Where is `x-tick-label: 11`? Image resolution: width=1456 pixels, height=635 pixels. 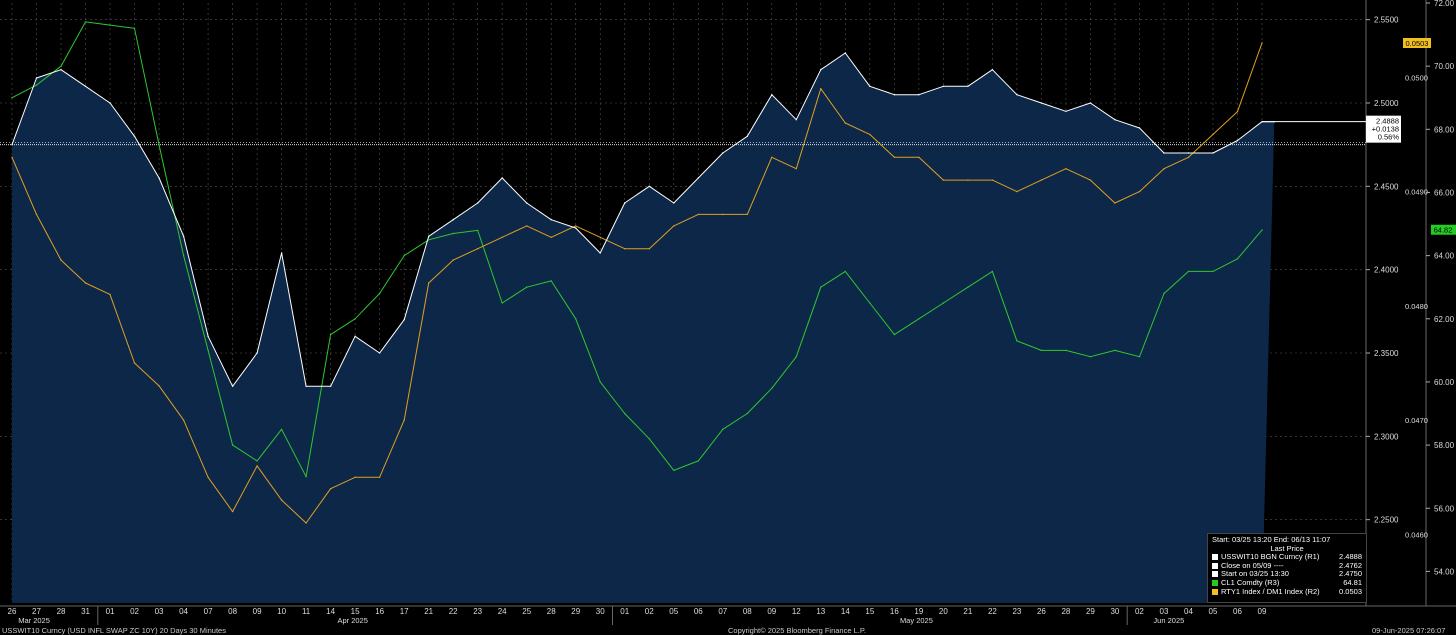
x-tick-label: 11 is located at coordinates (306, 611).